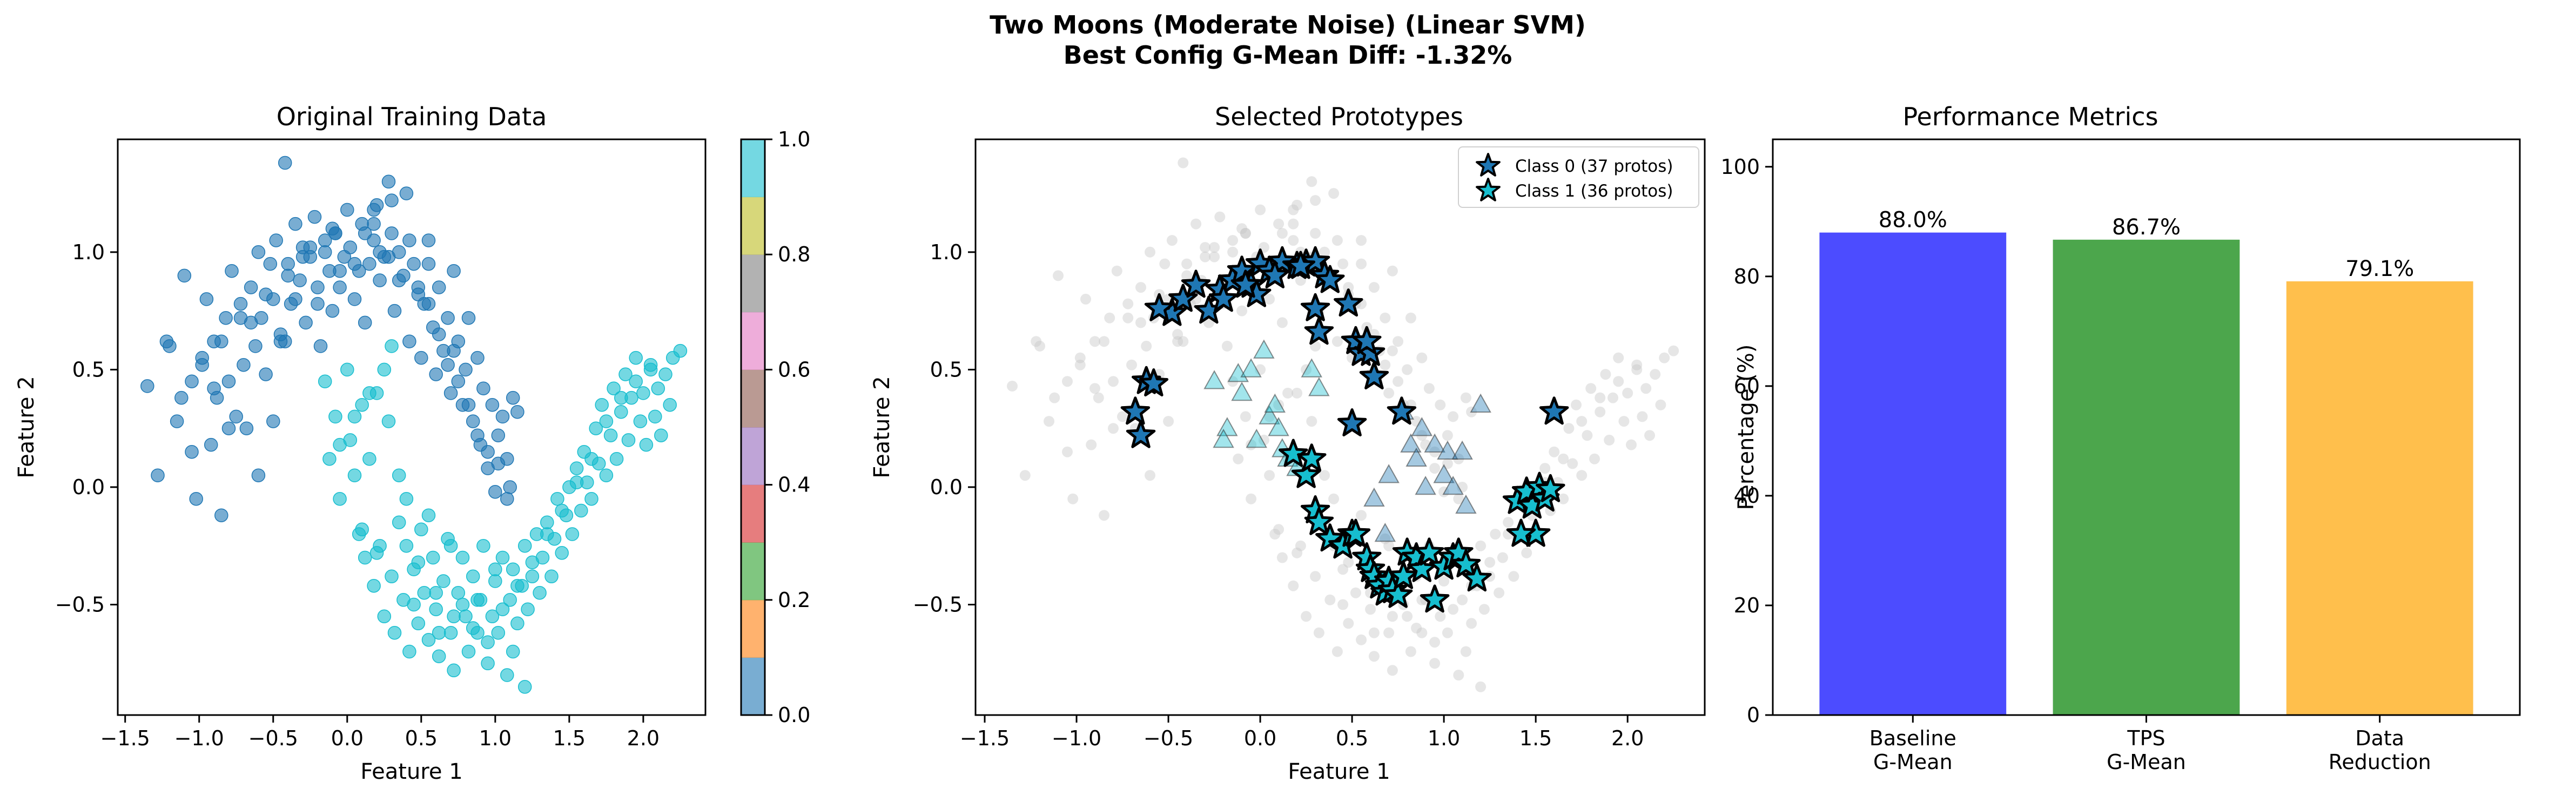 The width and height of the screenshot is (2576, 802). I want to click on panel3-category-label: G-Mean, so click(1913, 762).